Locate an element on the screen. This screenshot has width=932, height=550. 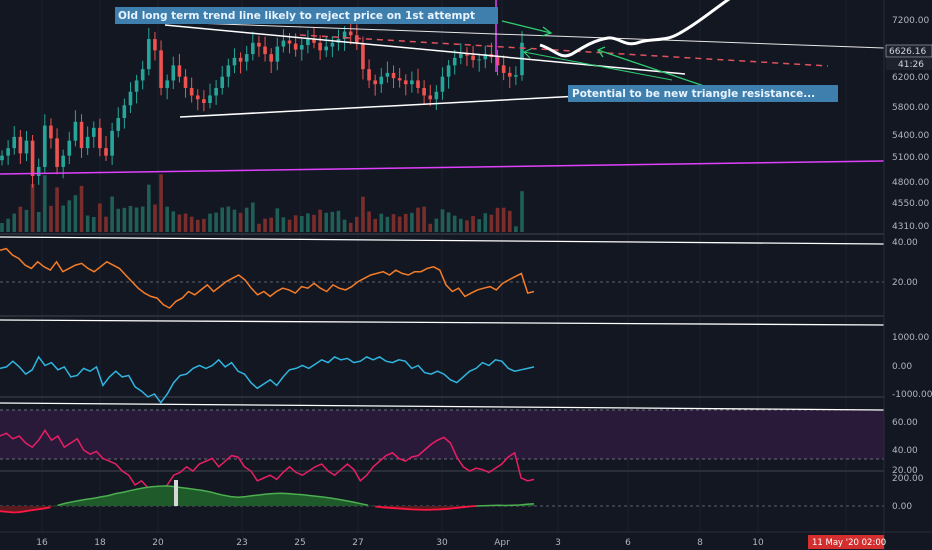
oscillator-4-line-negative is located at coordinates (238, 509).